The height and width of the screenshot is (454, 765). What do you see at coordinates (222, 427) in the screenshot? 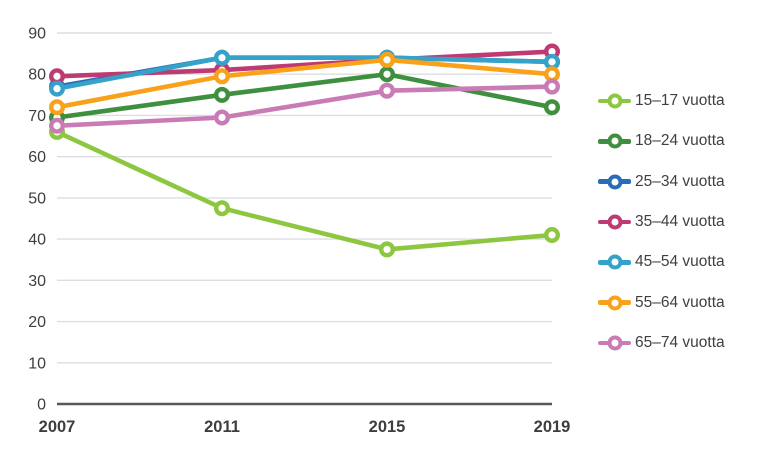
I see `x-axis-tick-label: 2011` at bounding box center [222, 427].